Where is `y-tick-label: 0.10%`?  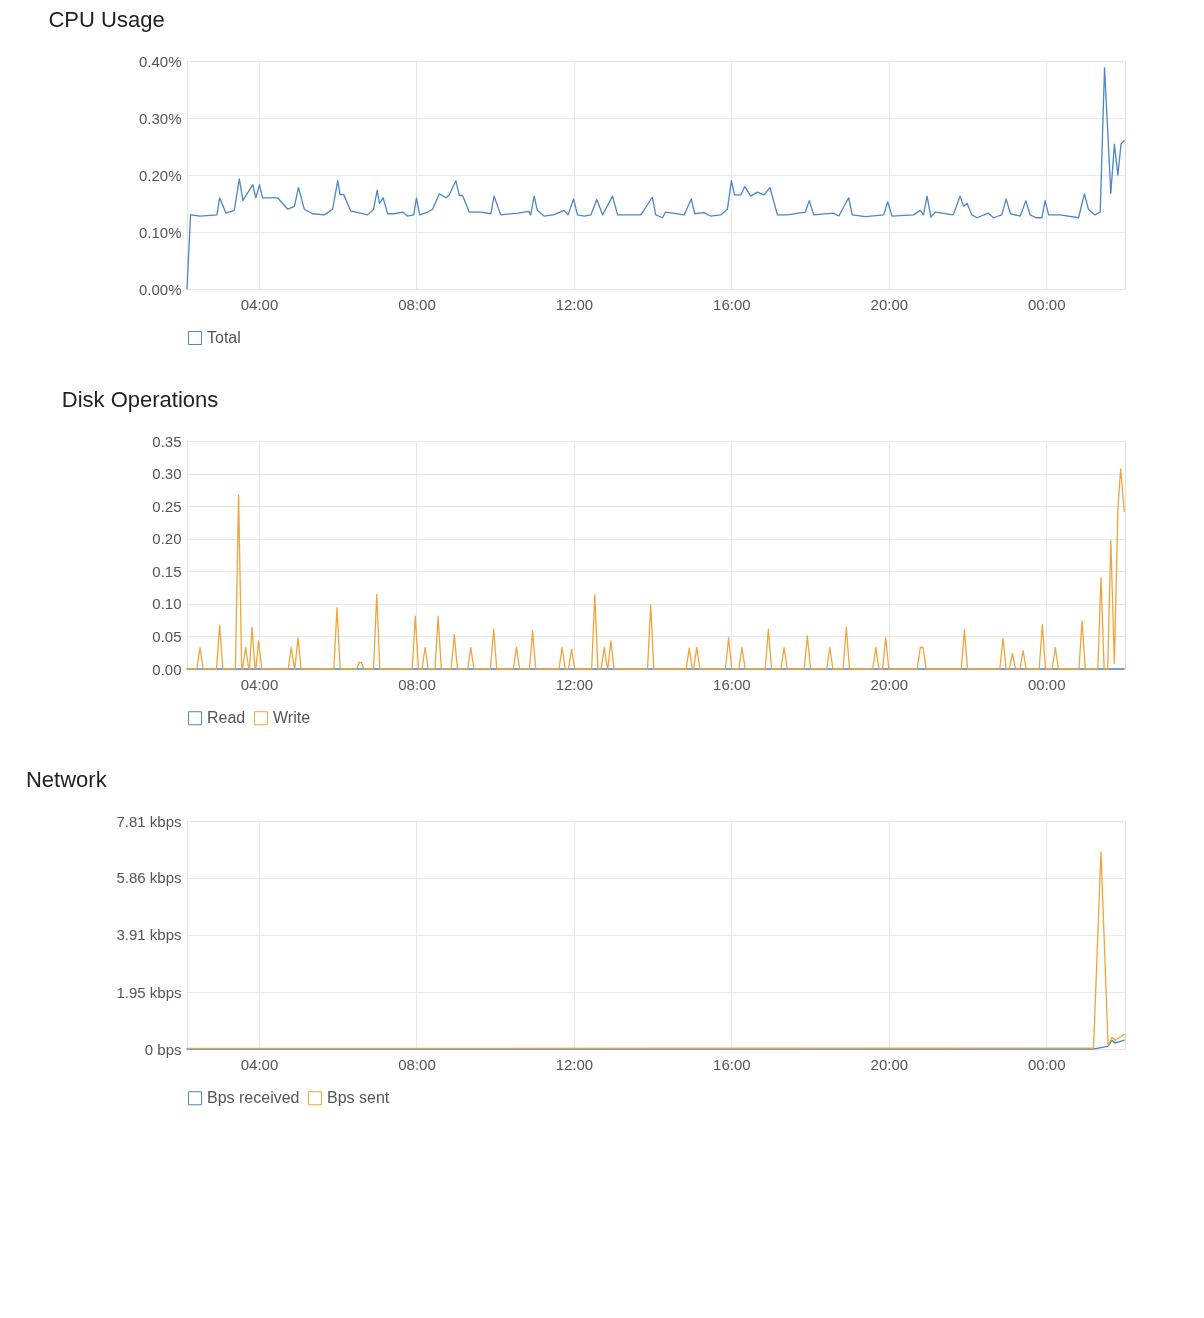 y-tick-label: 0.10% is located at coordinates (160, 232).